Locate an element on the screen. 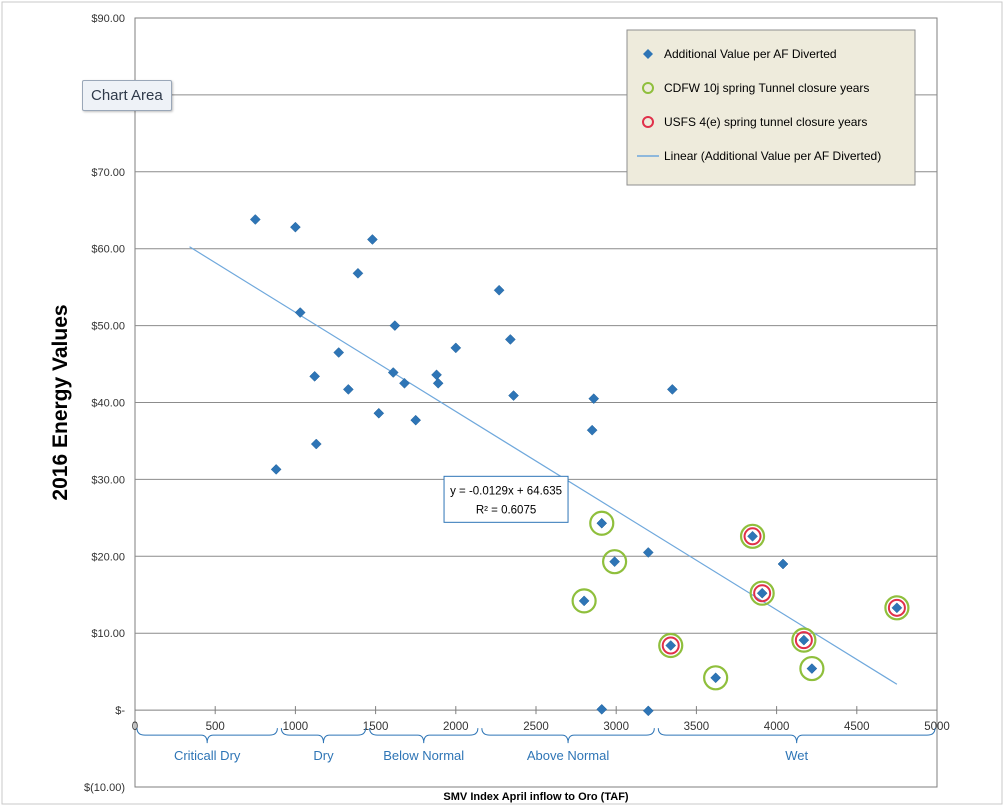 The width and height of the screenshot is (1005, 812). legend-marker-diamond is located at coordinates (648, 54).